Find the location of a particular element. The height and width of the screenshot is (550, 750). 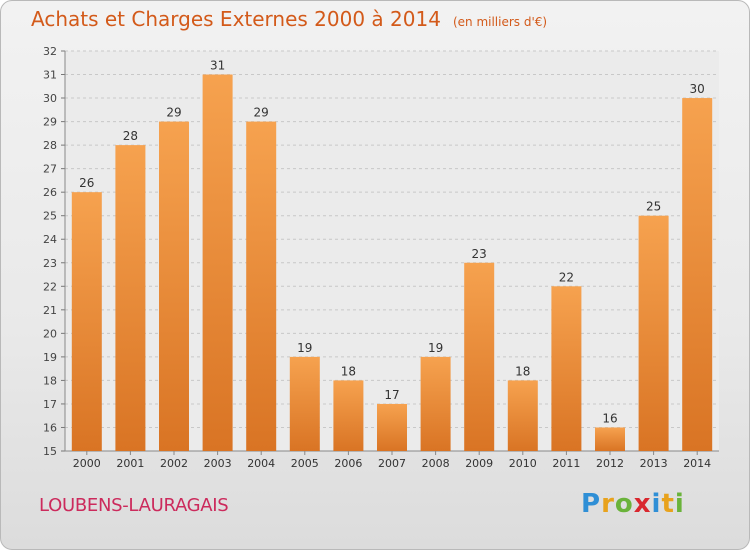

x-tick-label: 2006 is located at coordinates (348, 463).